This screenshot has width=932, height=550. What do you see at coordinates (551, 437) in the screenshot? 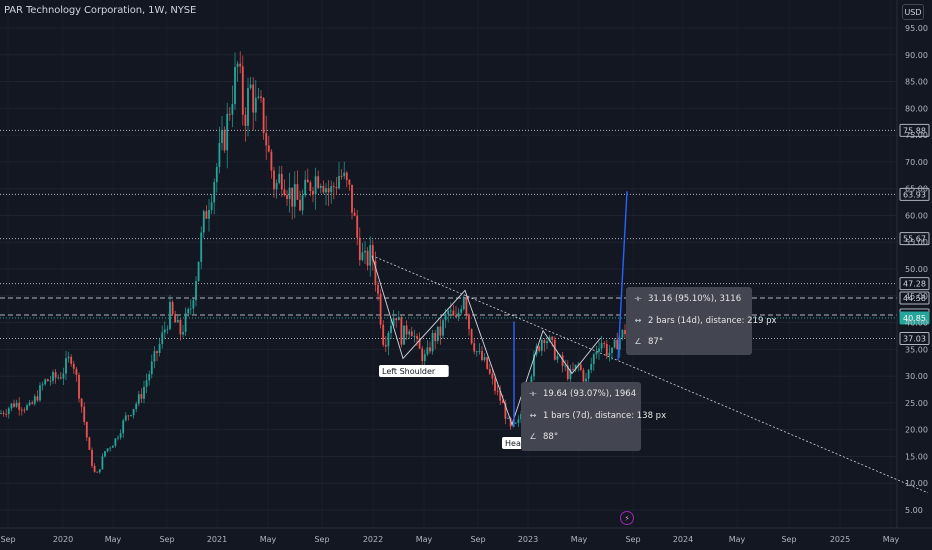
I see `measure-angle: 88°` at bounding box center [551, 437].